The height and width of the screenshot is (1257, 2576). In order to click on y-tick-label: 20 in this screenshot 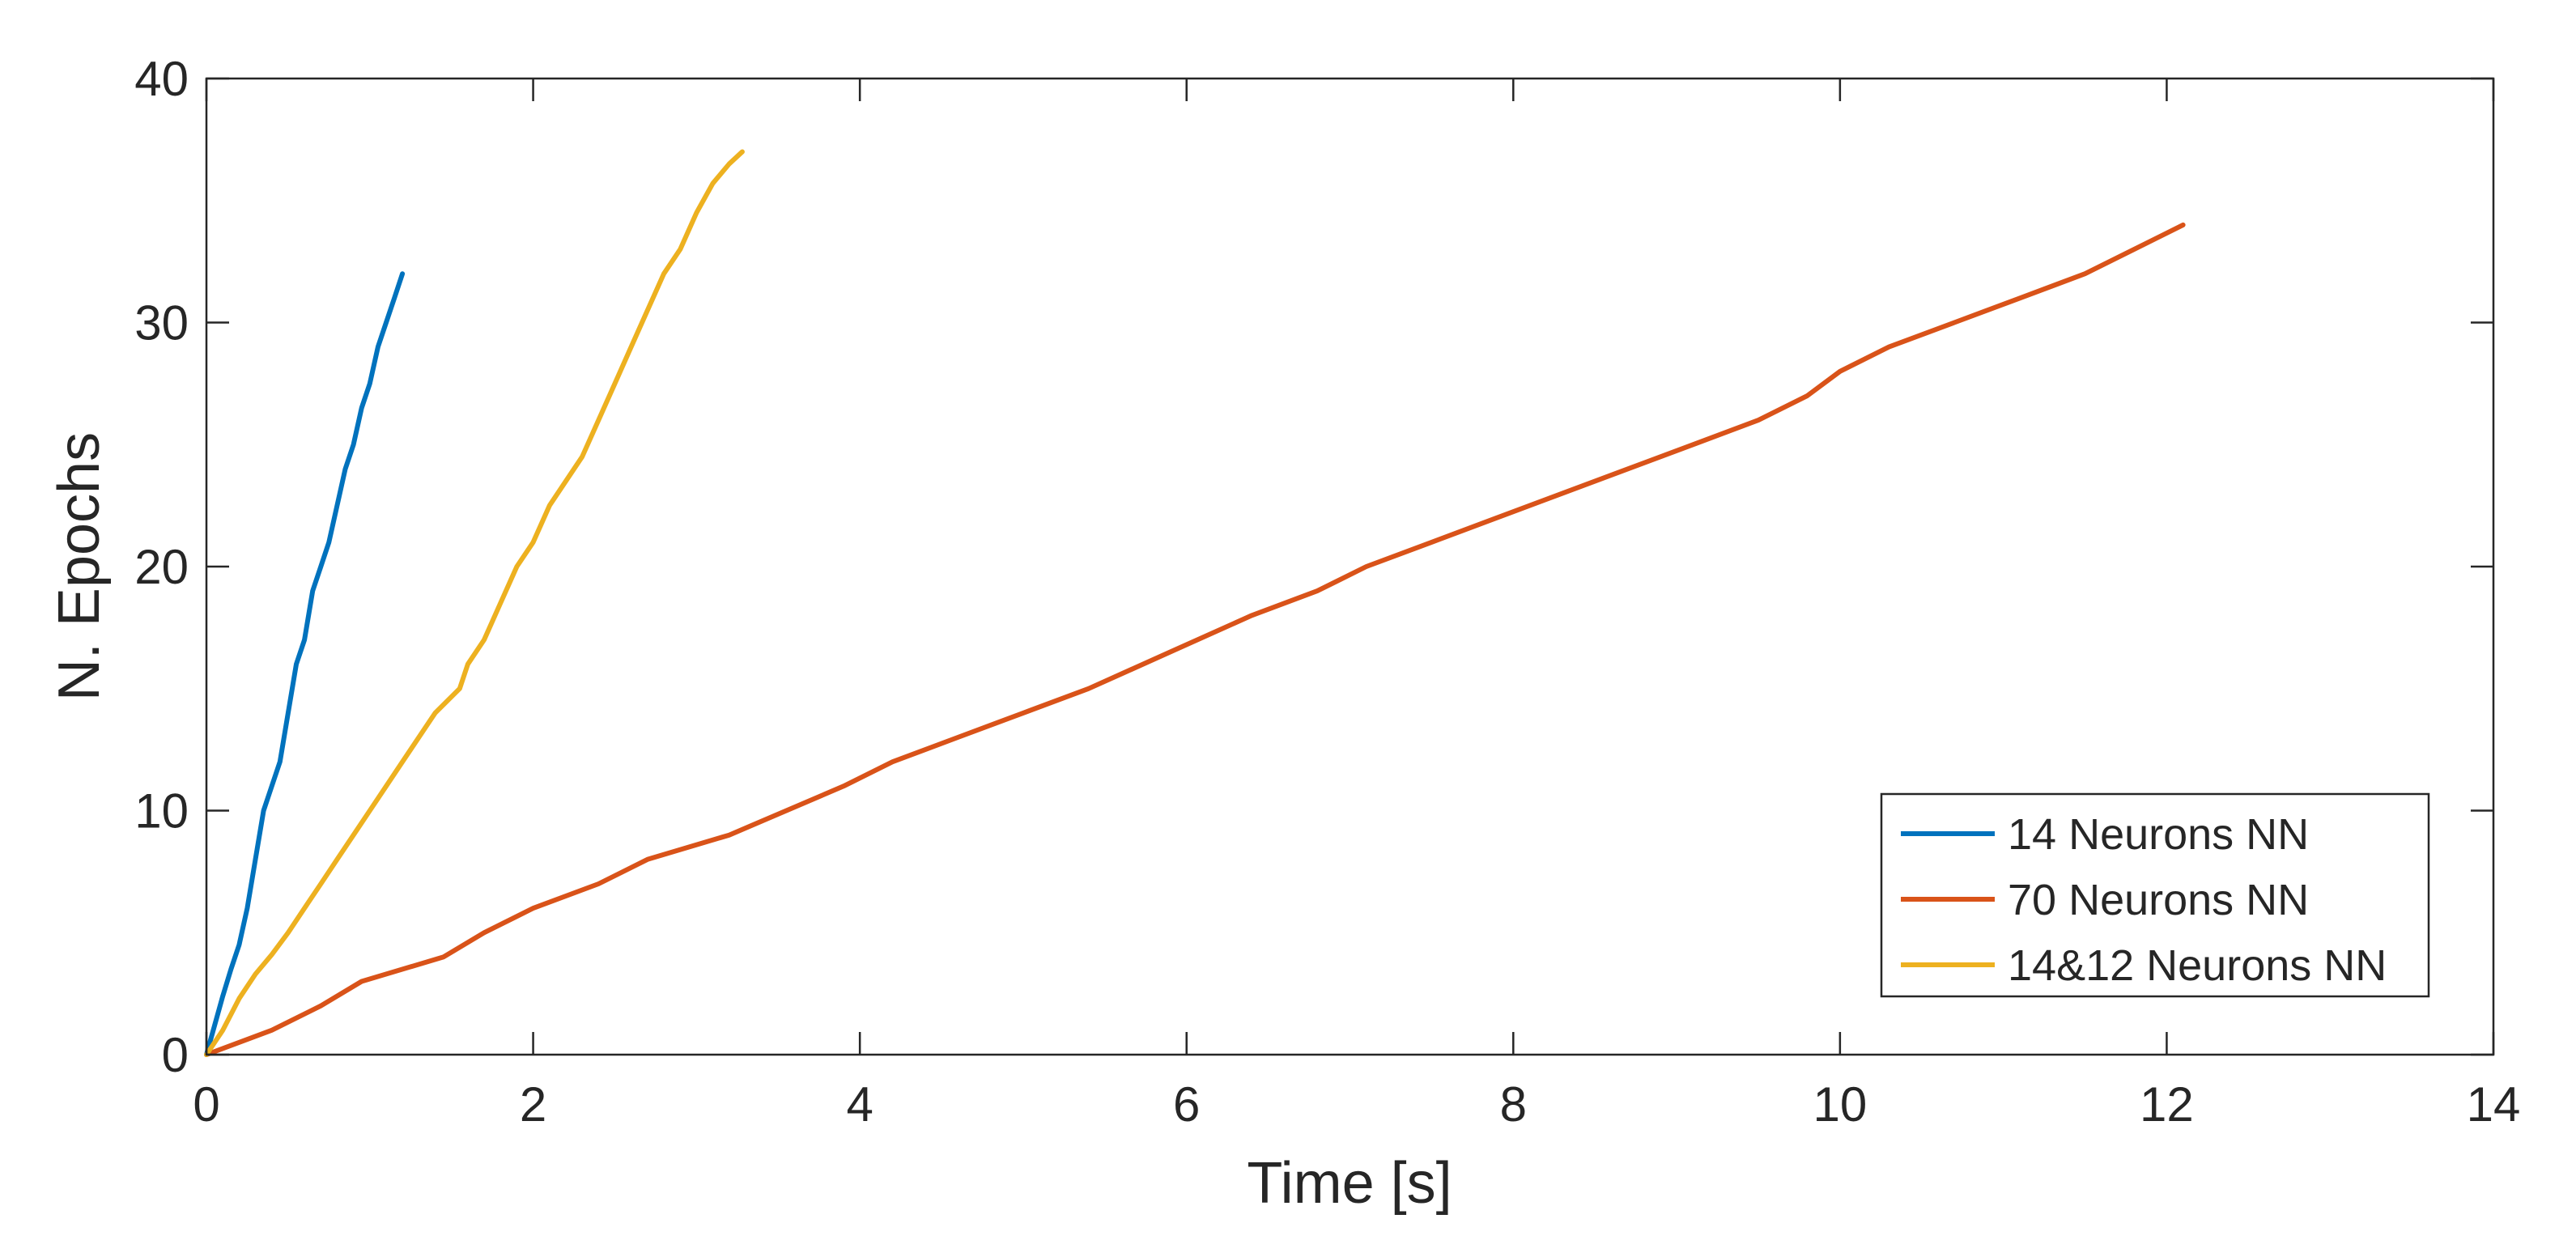, I will do `click(161, 567)`.